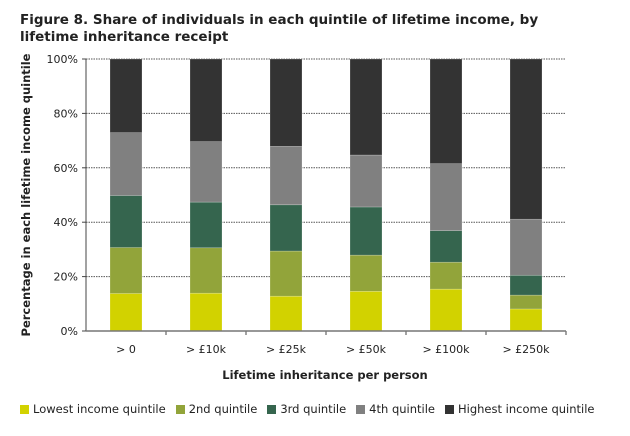 This screenshot has height=436, width=630. What do you see at coordinates (313, 409) in the screenshot?
I see `legend-label: 3rd quintile` at bounding box center [313, 409].